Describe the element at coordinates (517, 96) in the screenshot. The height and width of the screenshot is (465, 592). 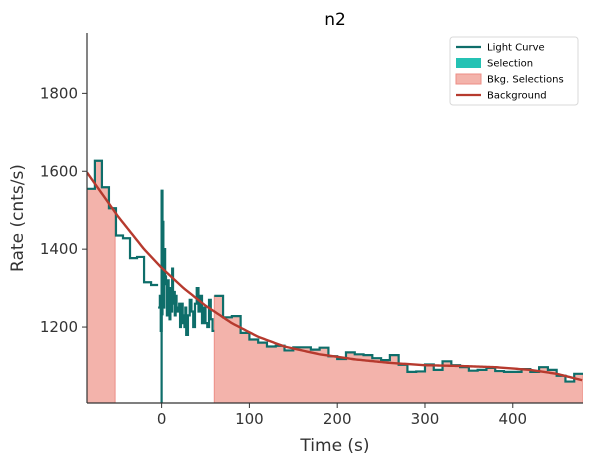
I see `legend-label-3: Background` at that location.